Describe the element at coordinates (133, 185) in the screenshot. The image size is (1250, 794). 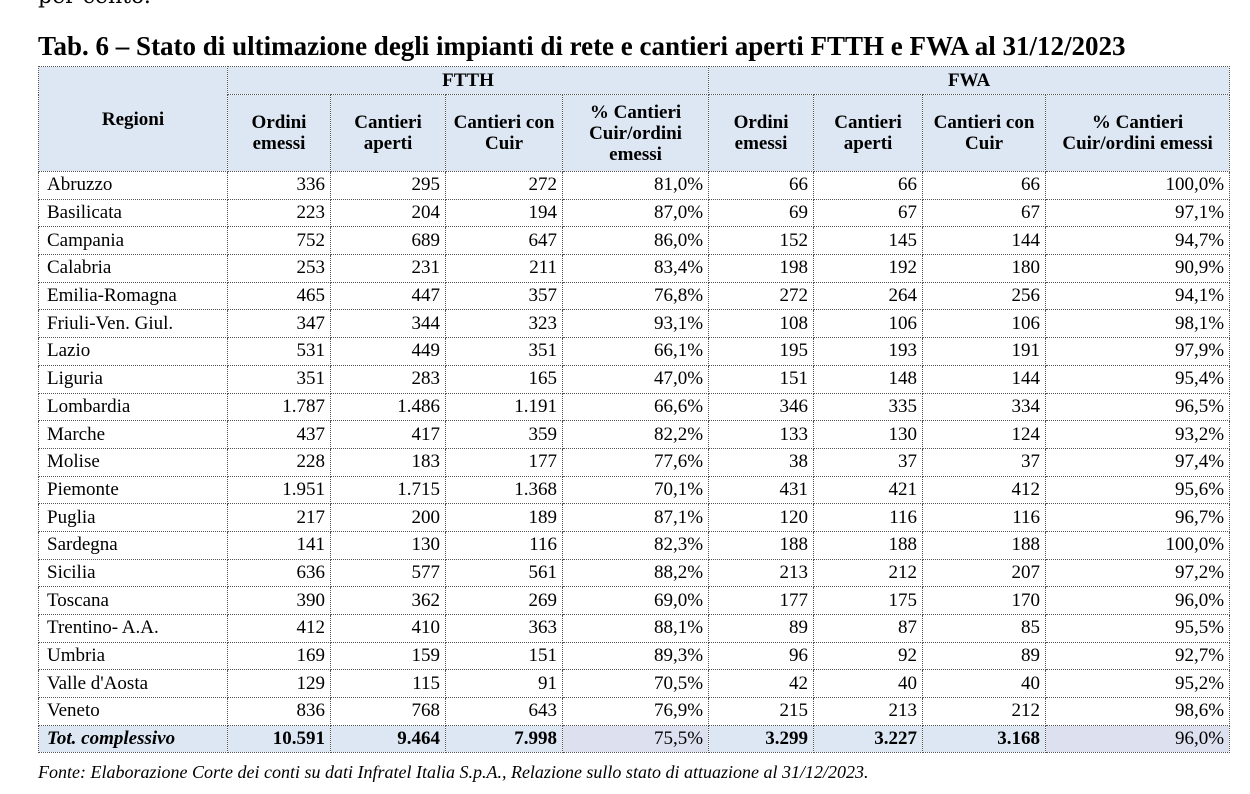
I see `region-cell: Abruzzo` at that location.